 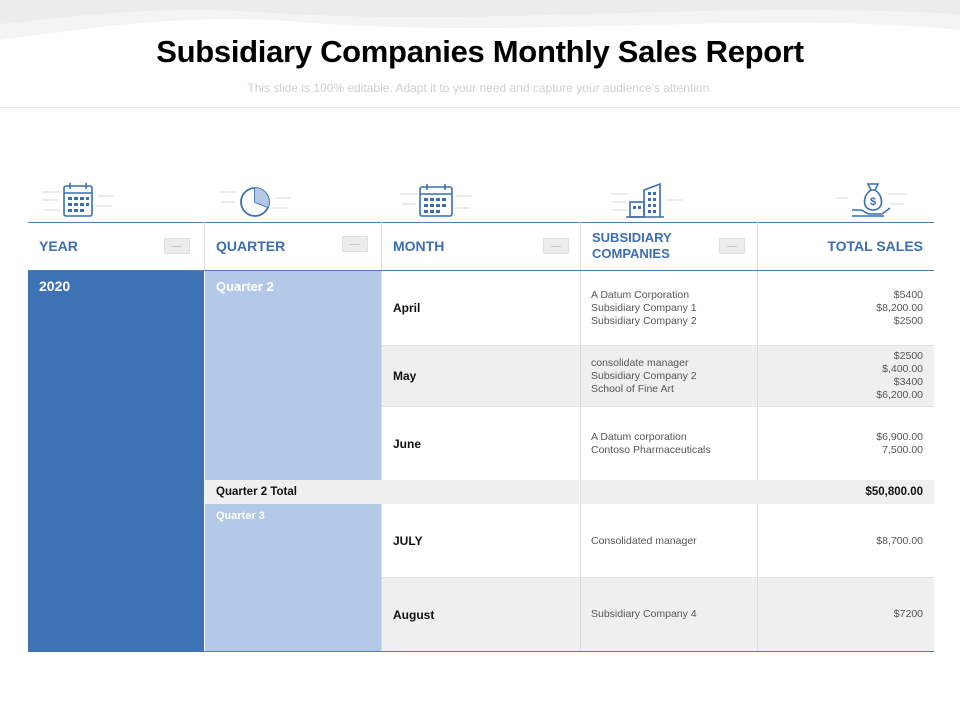 What do you see at coordinates (405, 376) in the screenshot?
I see `month-cell: May` at bounding box center [405, 376].